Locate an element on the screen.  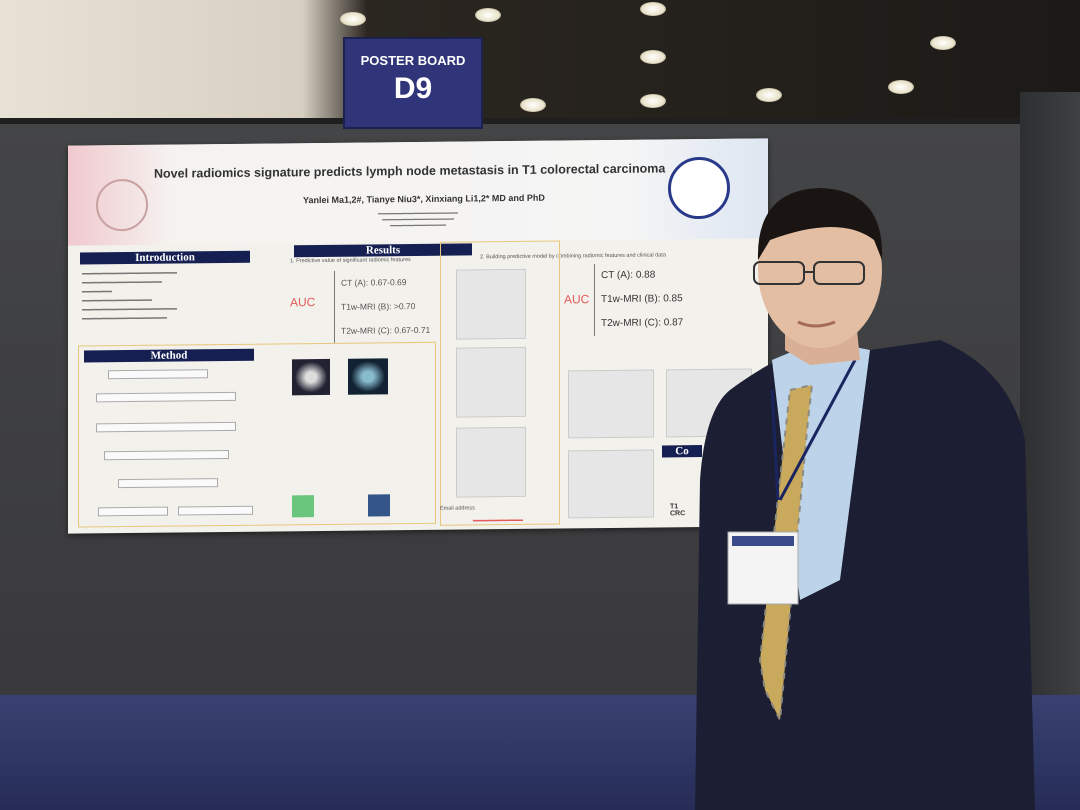
poster-header is located at coordinates (418, 192).